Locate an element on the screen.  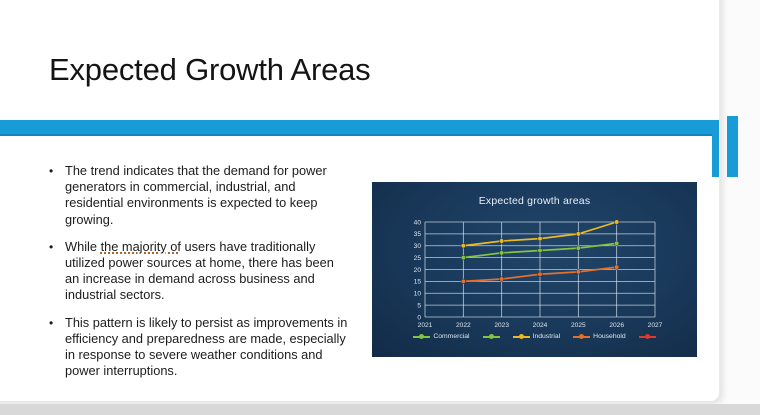
canvas-bottom-strip is located at coordinates (380, 409).